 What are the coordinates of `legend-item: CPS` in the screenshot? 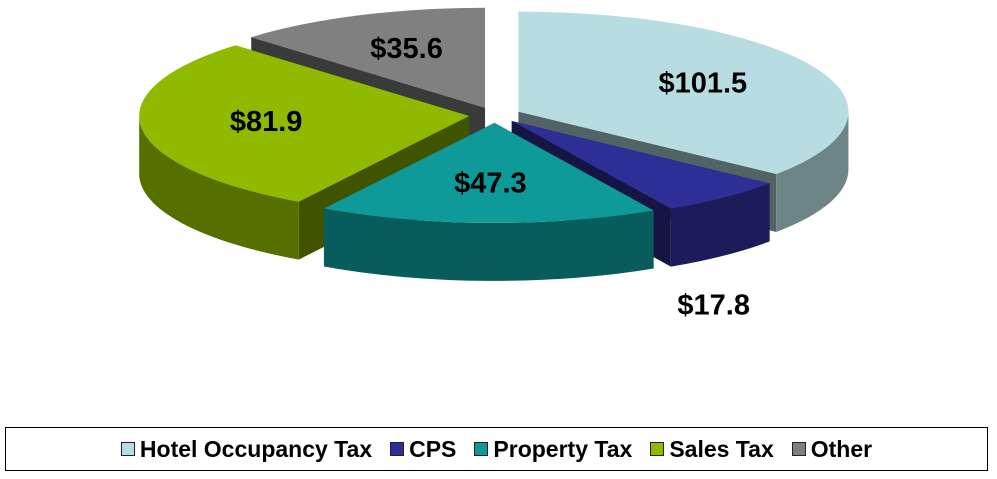 It's located at (423, 449).